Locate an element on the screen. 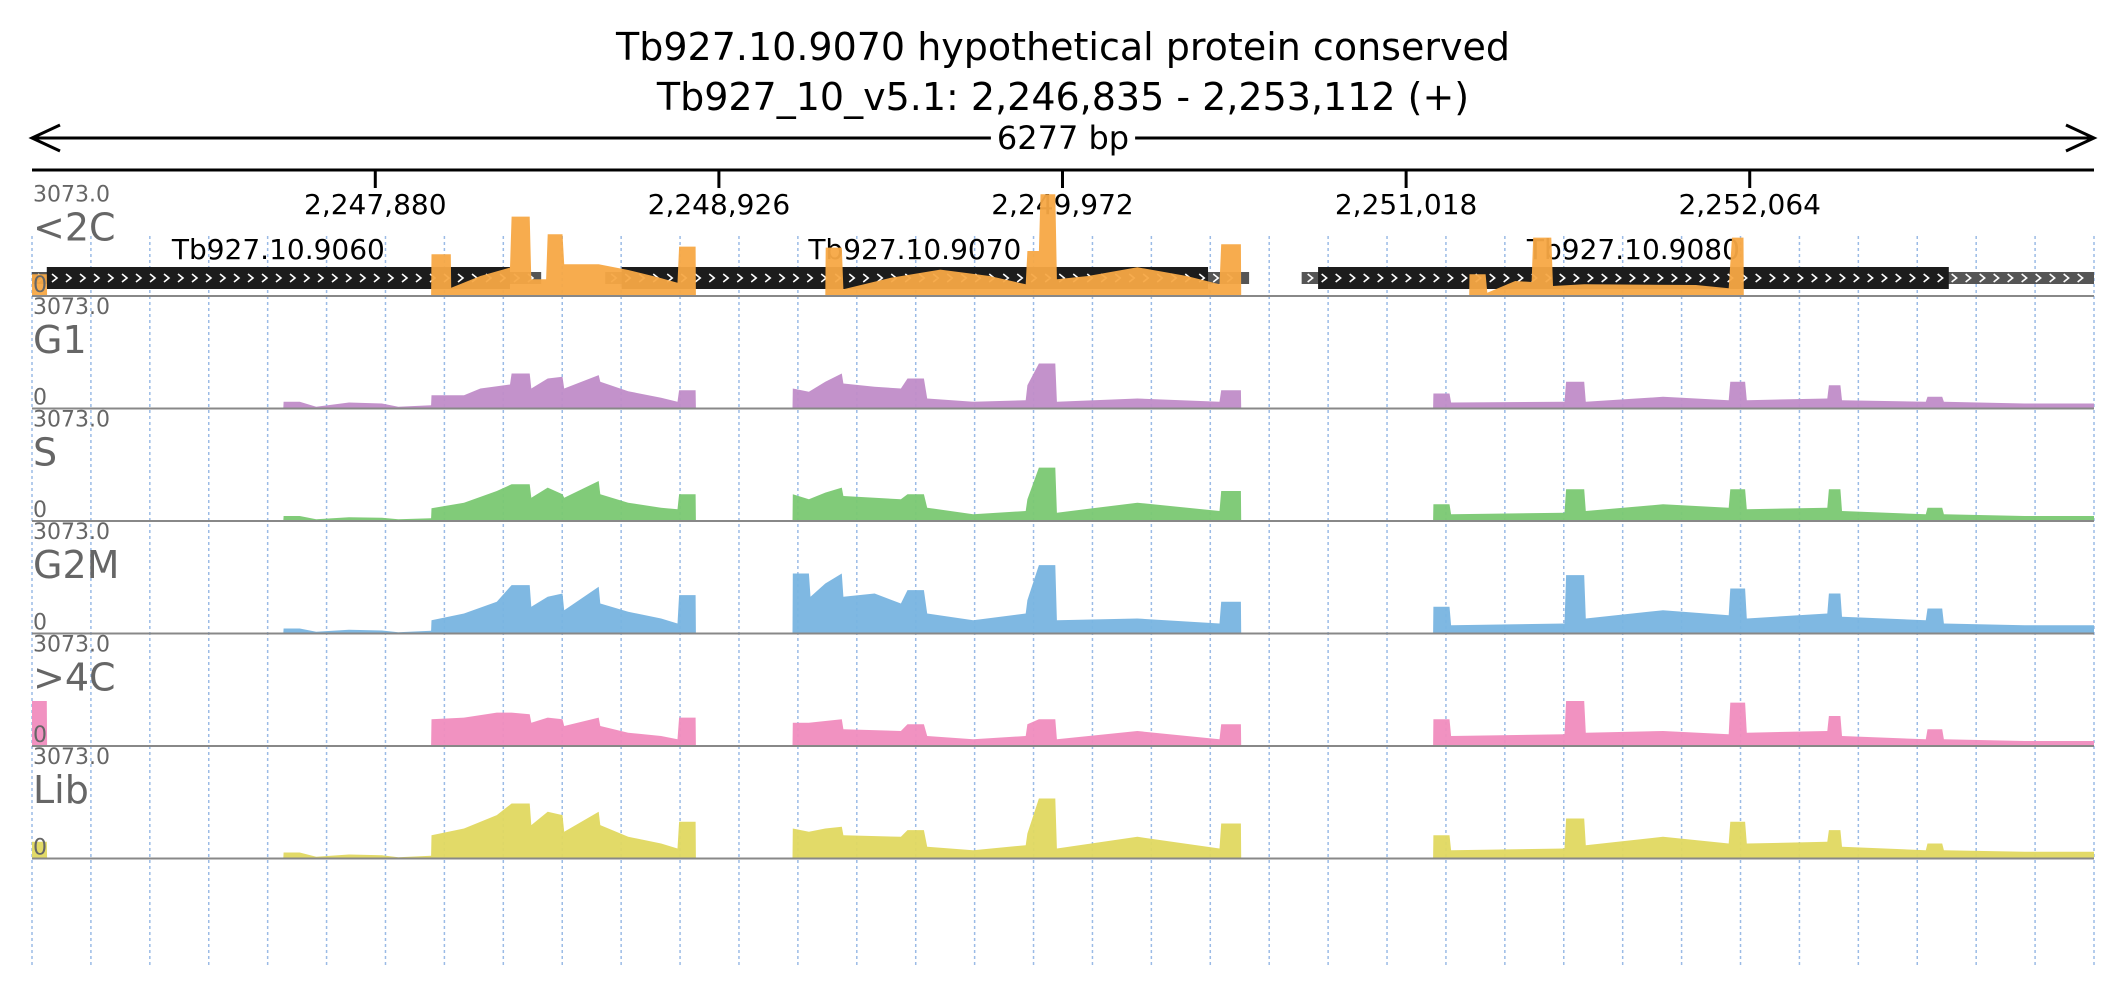 The height and width of the screenshot is (1004, 2126). span-length-label: 6277 bp is located at coordinates (1063, 138).